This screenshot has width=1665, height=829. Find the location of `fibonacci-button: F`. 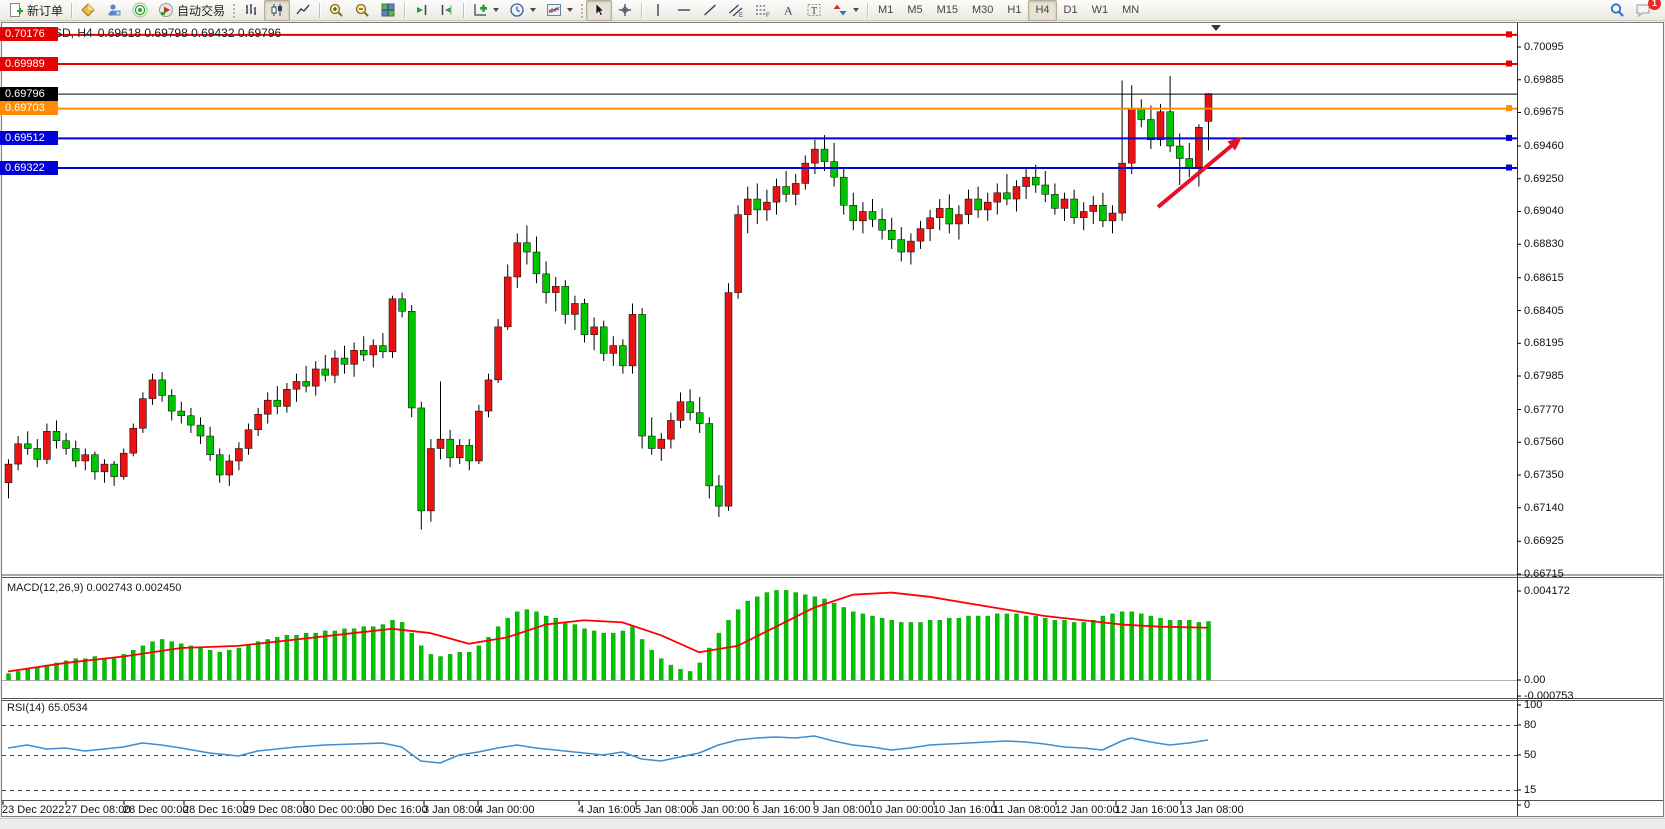

fibonacci-button: F is located at coordinates (762, 10).